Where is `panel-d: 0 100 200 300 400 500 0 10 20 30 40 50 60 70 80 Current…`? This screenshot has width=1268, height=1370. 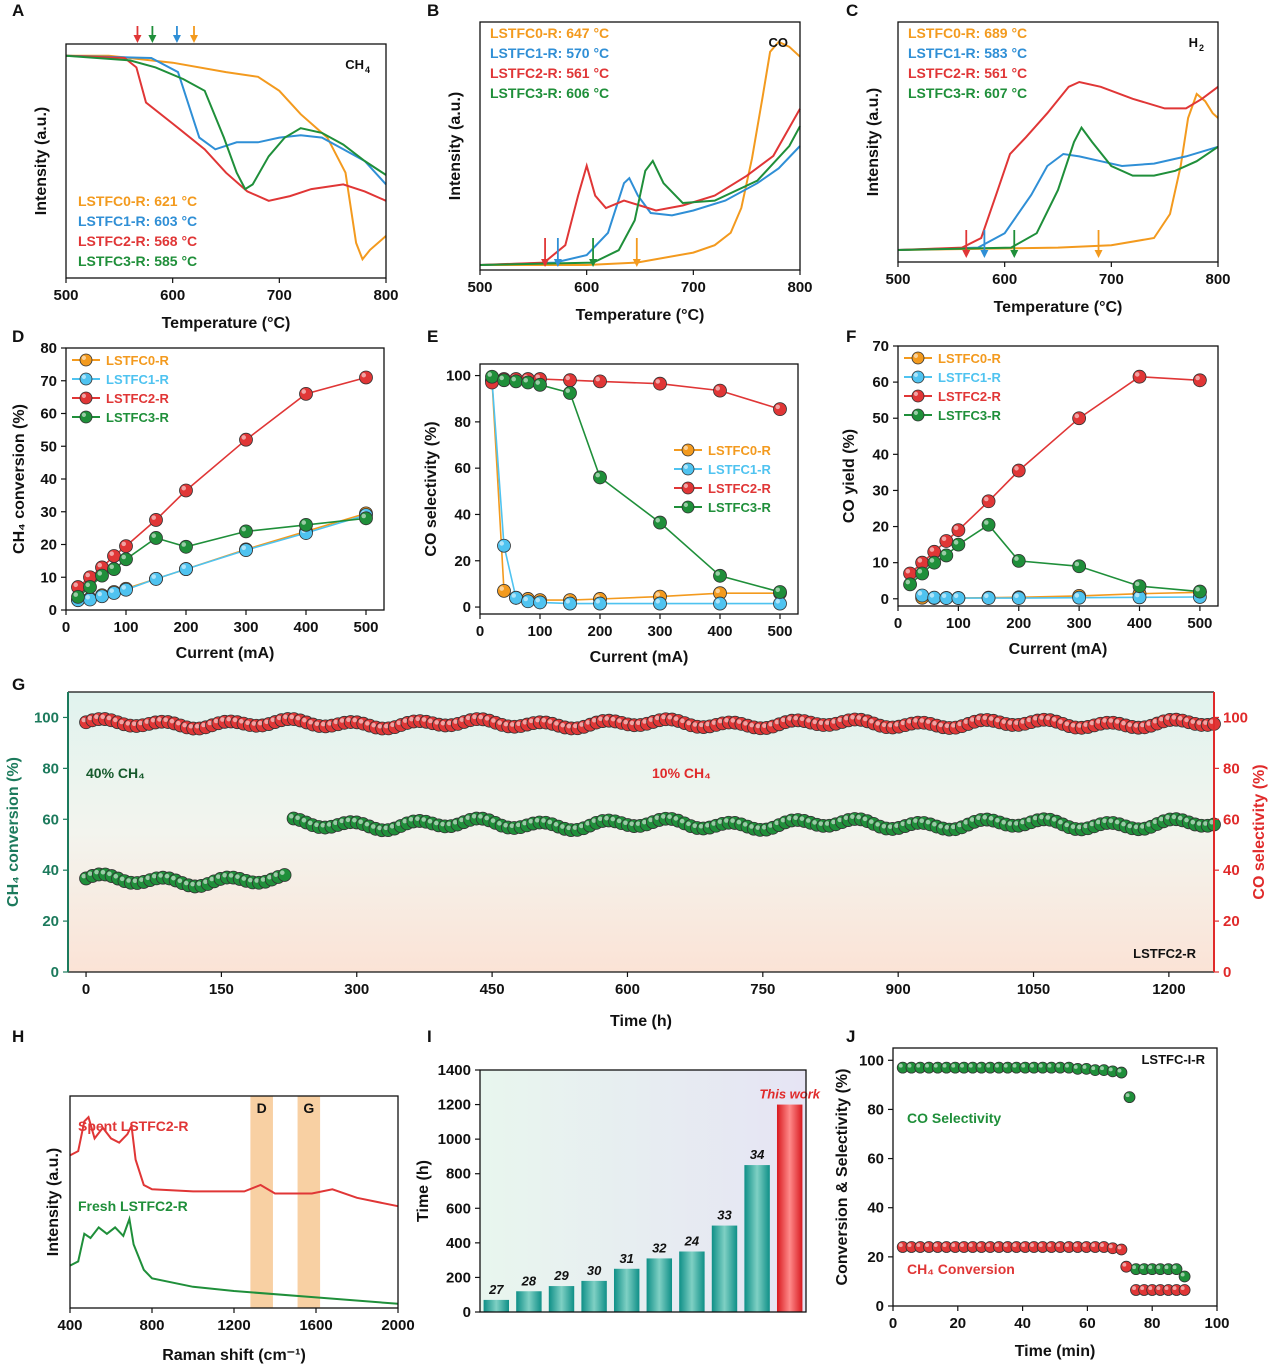
panel-d: 0 100 200 300 400 500 0 10 20 30 40 50 60 70 80 Current… is located at coordinates (198, 501).